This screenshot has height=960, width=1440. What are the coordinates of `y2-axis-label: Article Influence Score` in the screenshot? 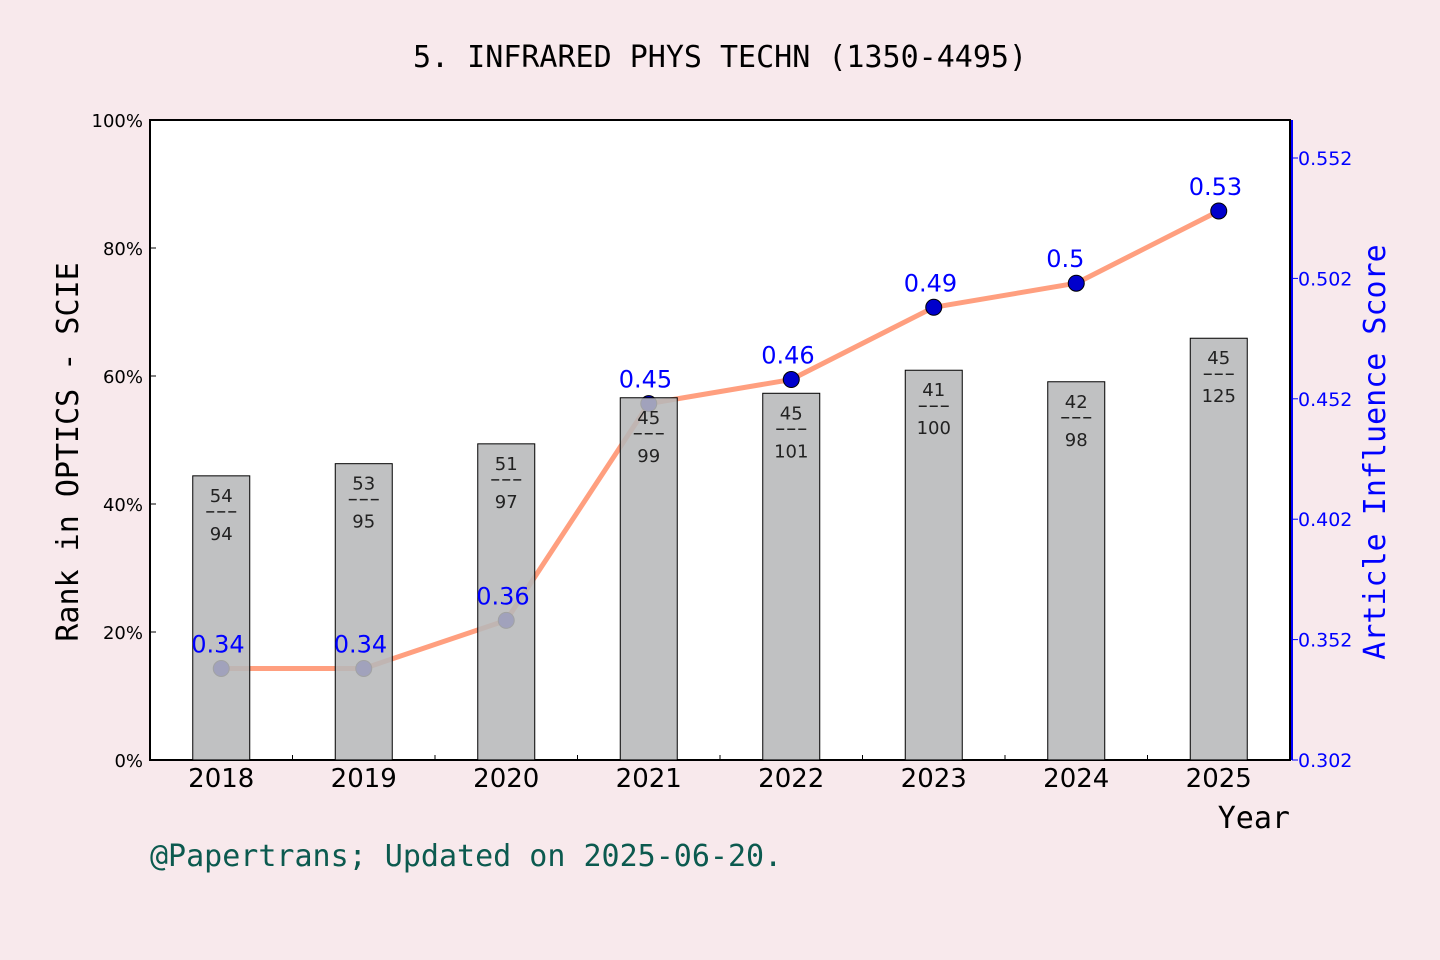 It's located at (1375, 451).